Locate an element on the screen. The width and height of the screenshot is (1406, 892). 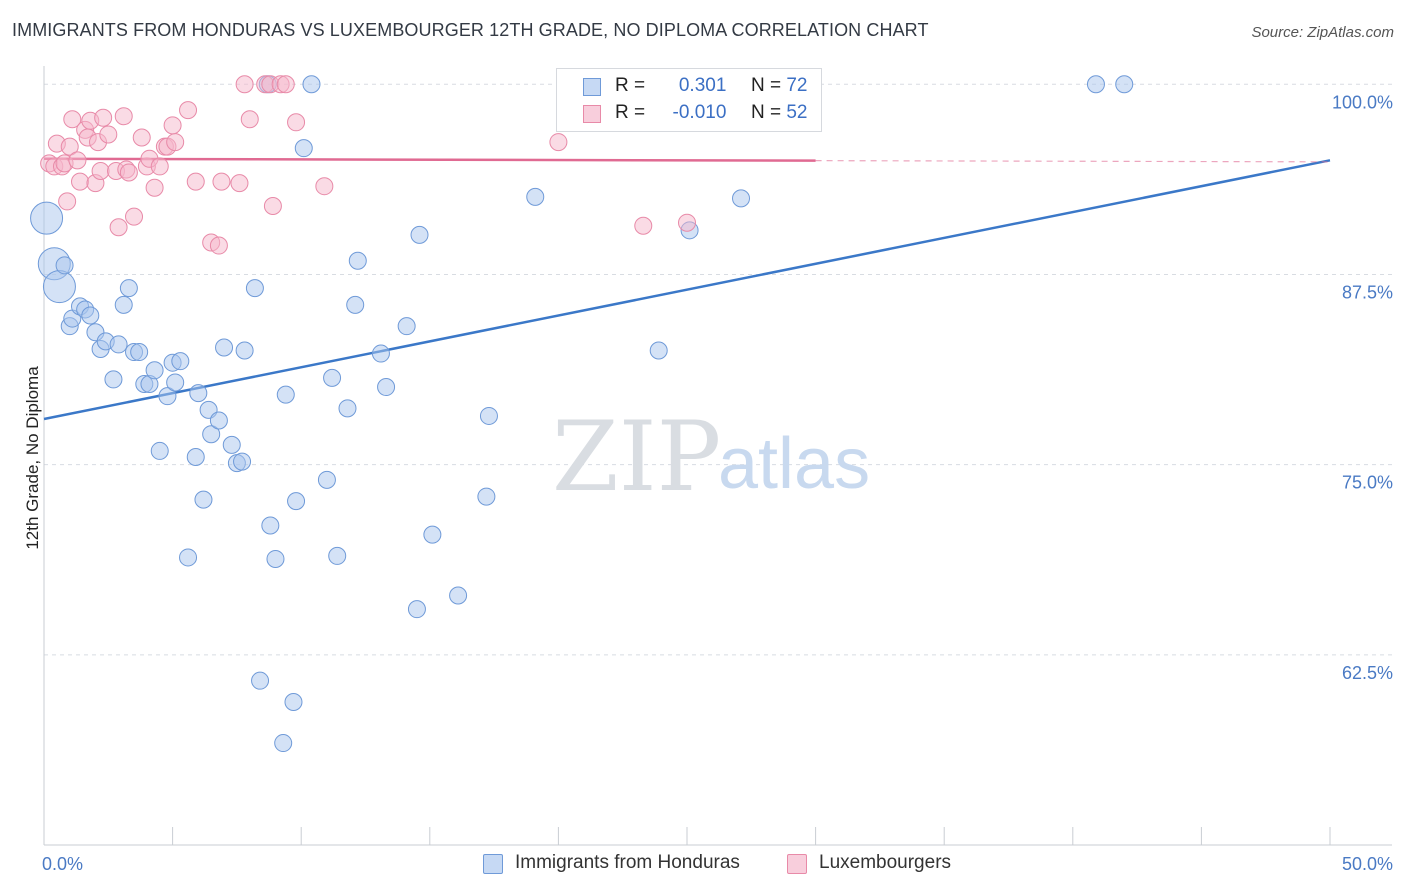
legend-n-value: 72 is located at coordinates (797, 85).